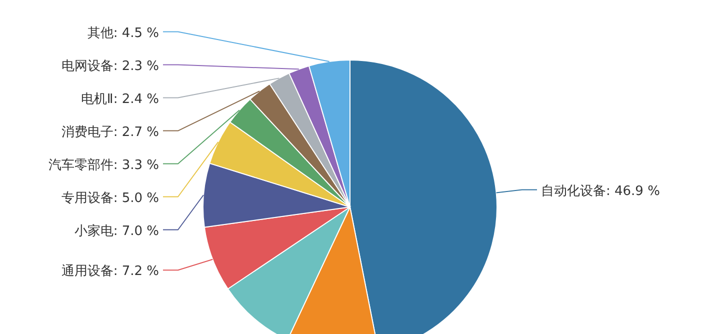 This screenshot has width=709, height=334. Describe the element at coordinates (103, 165) in the screenshot. I see `slice-label: 汽车零部件: 3.3 %` at that location.